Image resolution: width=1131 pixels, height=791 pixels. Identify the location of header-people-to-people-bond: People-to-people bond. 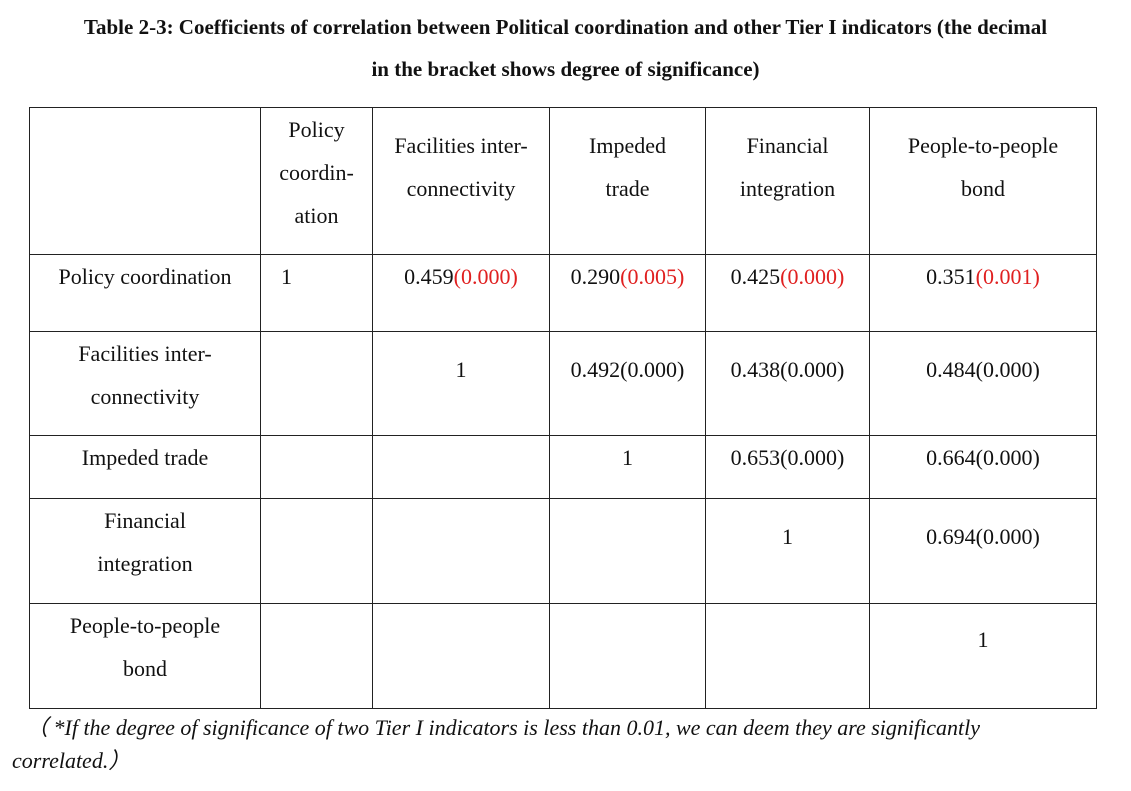
(983, 181).